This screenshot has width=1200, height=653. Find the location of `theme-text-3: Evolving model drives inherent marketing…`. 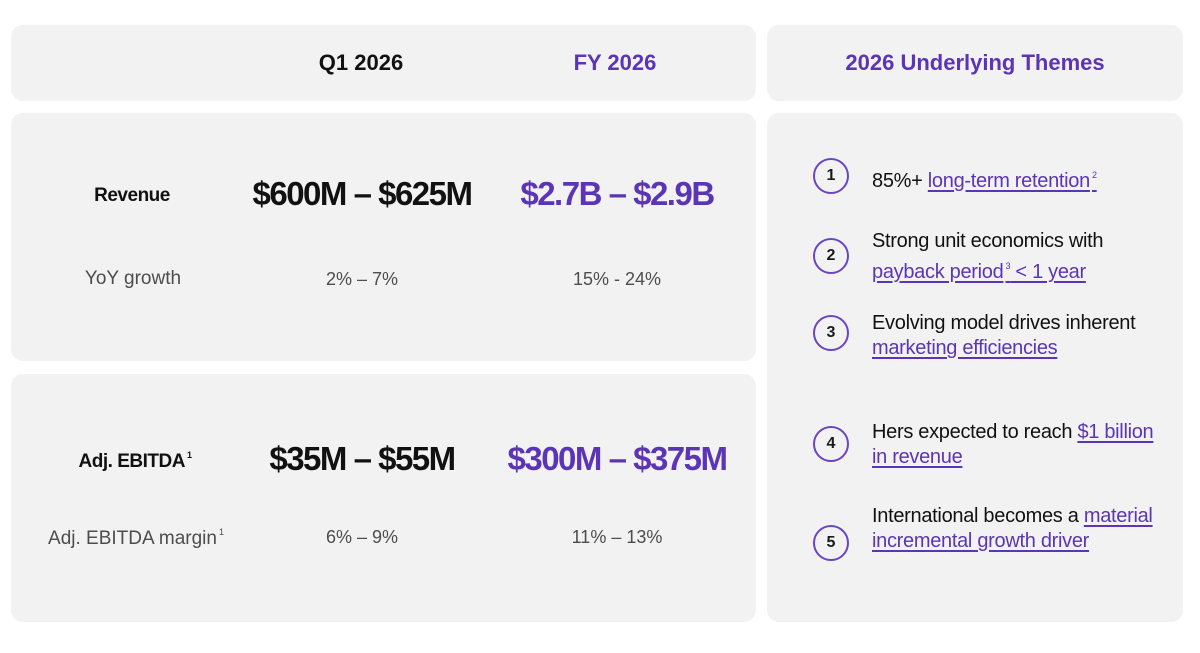

theme-text-3: Evolving model drives inherent marketing… is located at coordinates (1004, 335).